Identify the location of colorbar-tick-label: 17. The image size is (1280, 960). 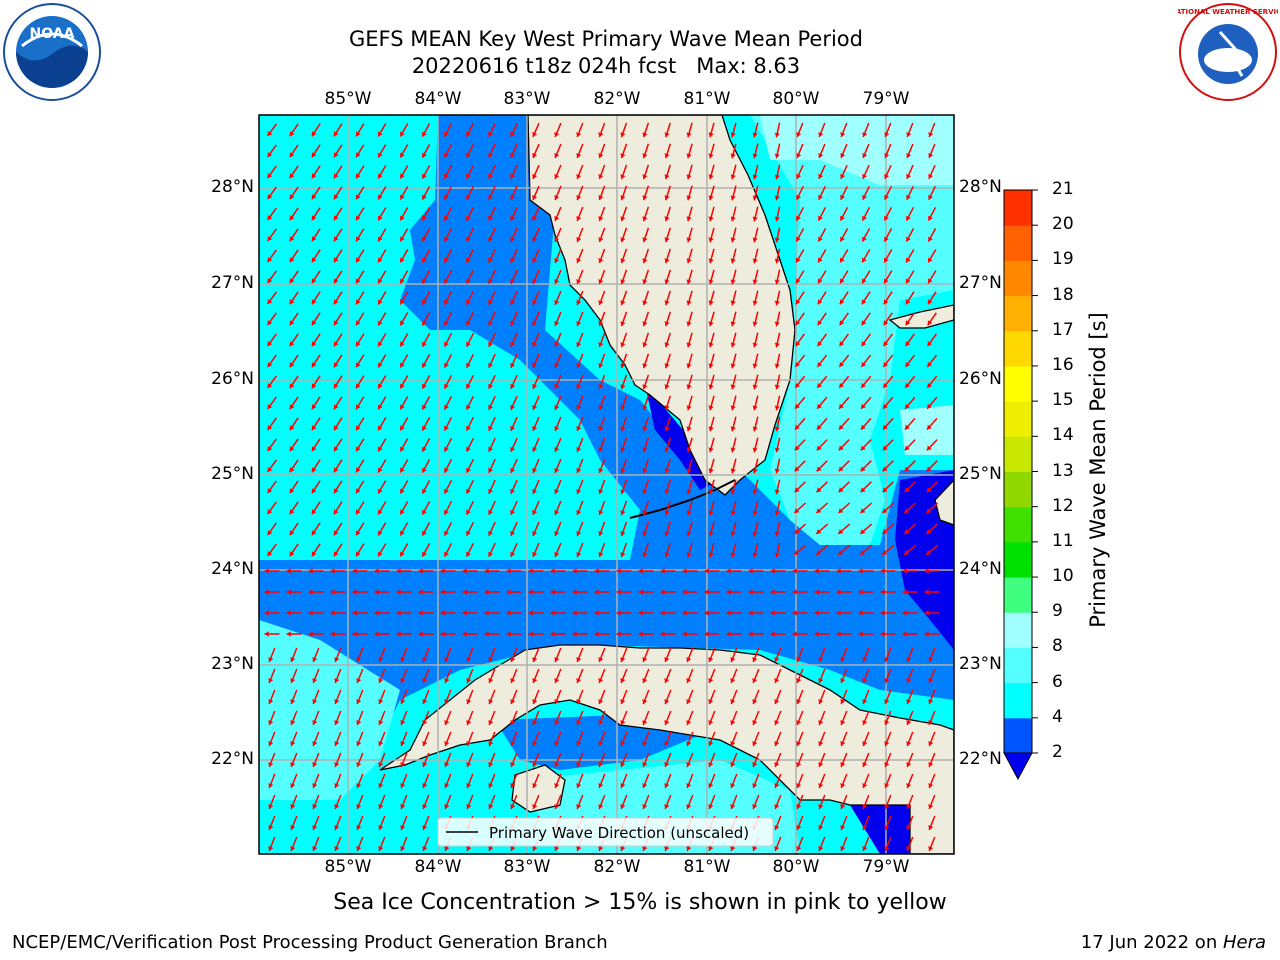
(1063, 329).